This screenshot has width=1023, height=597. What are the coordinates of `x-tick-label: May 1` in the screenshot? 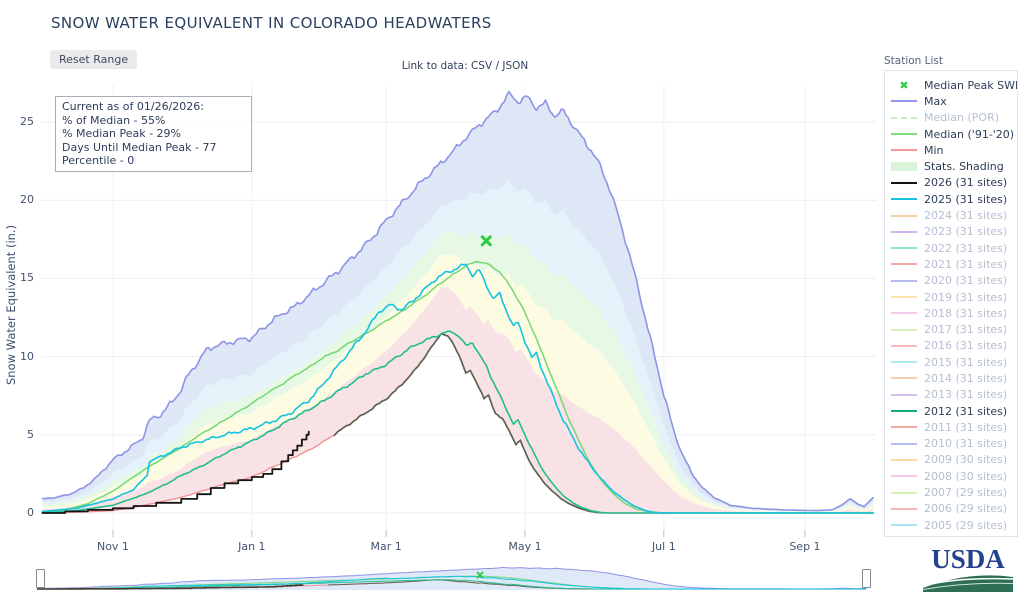 It's located at (525, 546).